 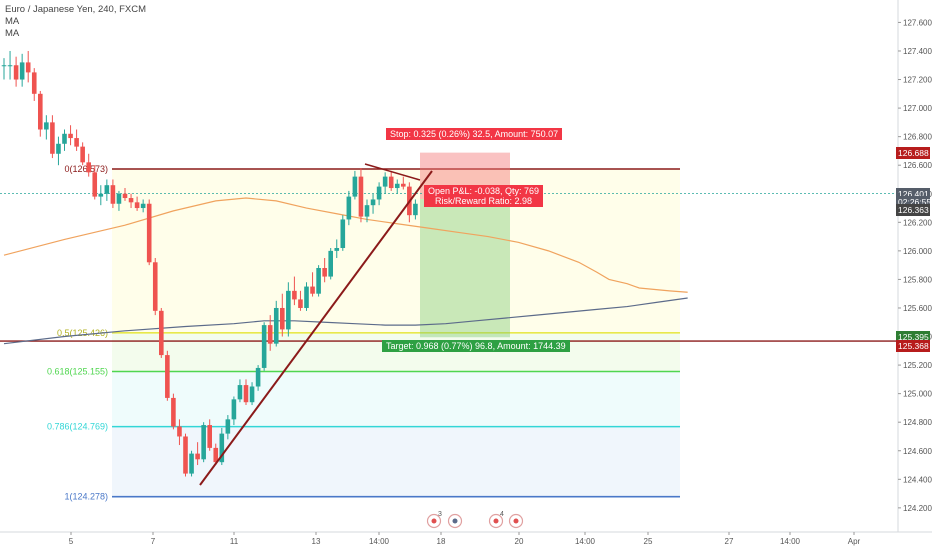 I want to click on y-tick-label: 124.600, so click(x=917, y=451).